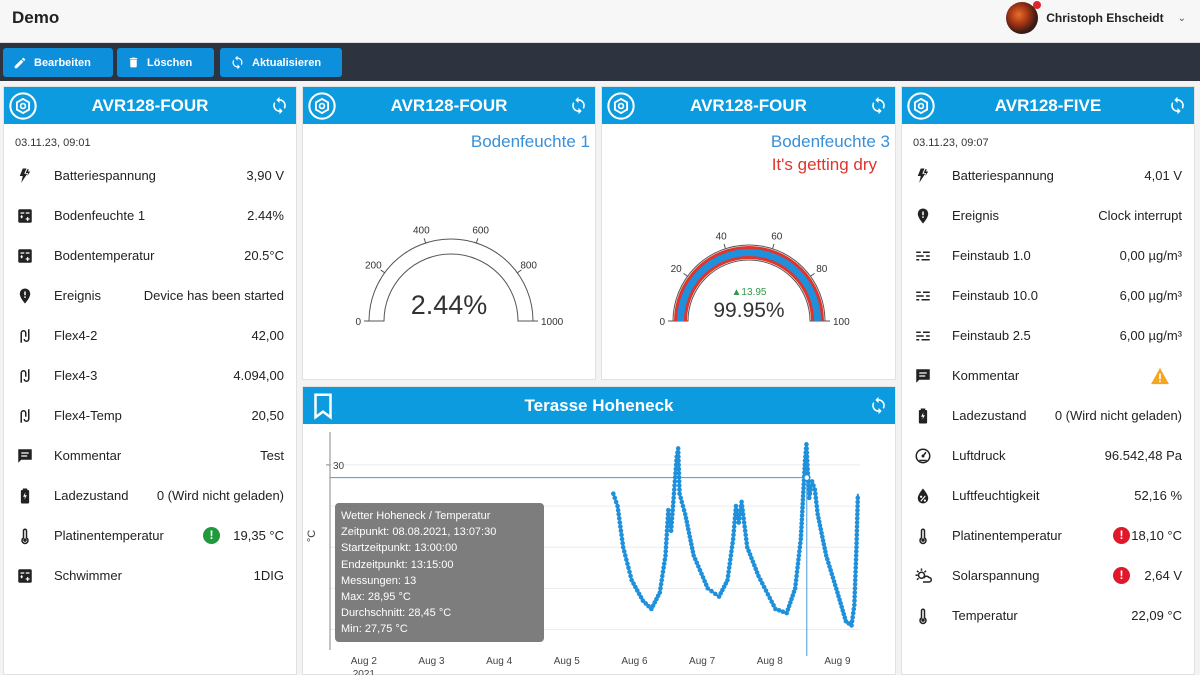 Image resolution: width=1200 pixels, height=675 pixels. I want to click on gauge-value: 99.95%, so click(748, 310).